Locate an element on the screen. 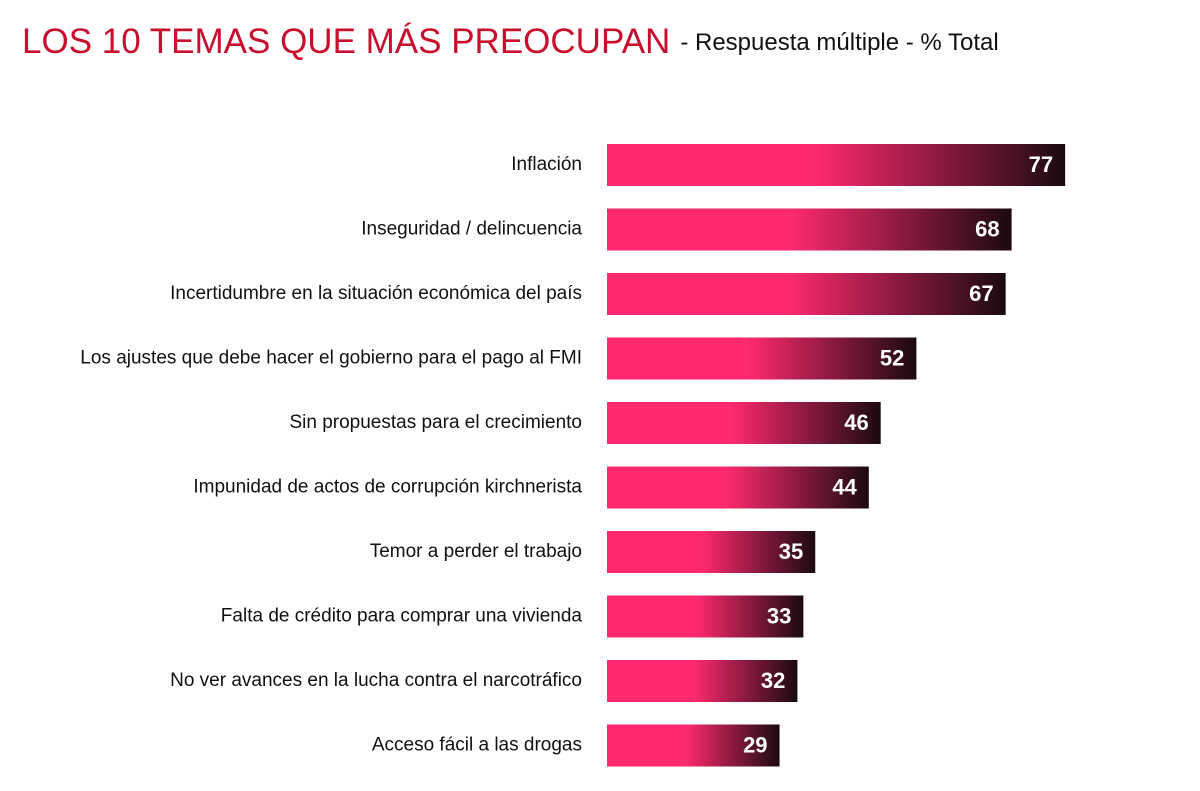 The height and width of the screenshot is (791, 1200). category-label: Inseguridad / delincuencia is located at coordinates (471, 229).